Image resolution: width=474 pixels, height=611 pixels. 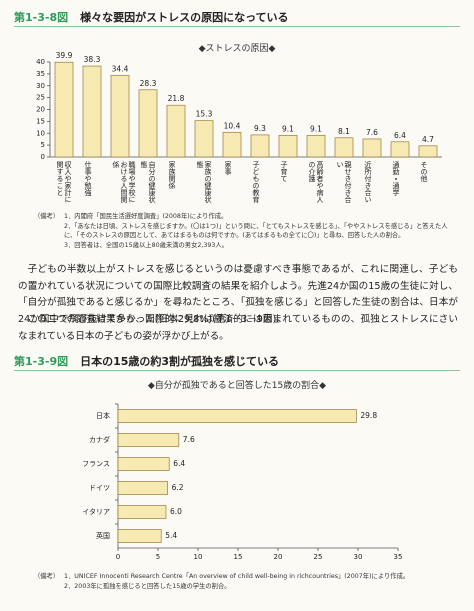 What do you see at coordinates (88, 178) in the screenshot?
I see `x-tick-label: 仕事や勉強` at bounding box center [88, 178].